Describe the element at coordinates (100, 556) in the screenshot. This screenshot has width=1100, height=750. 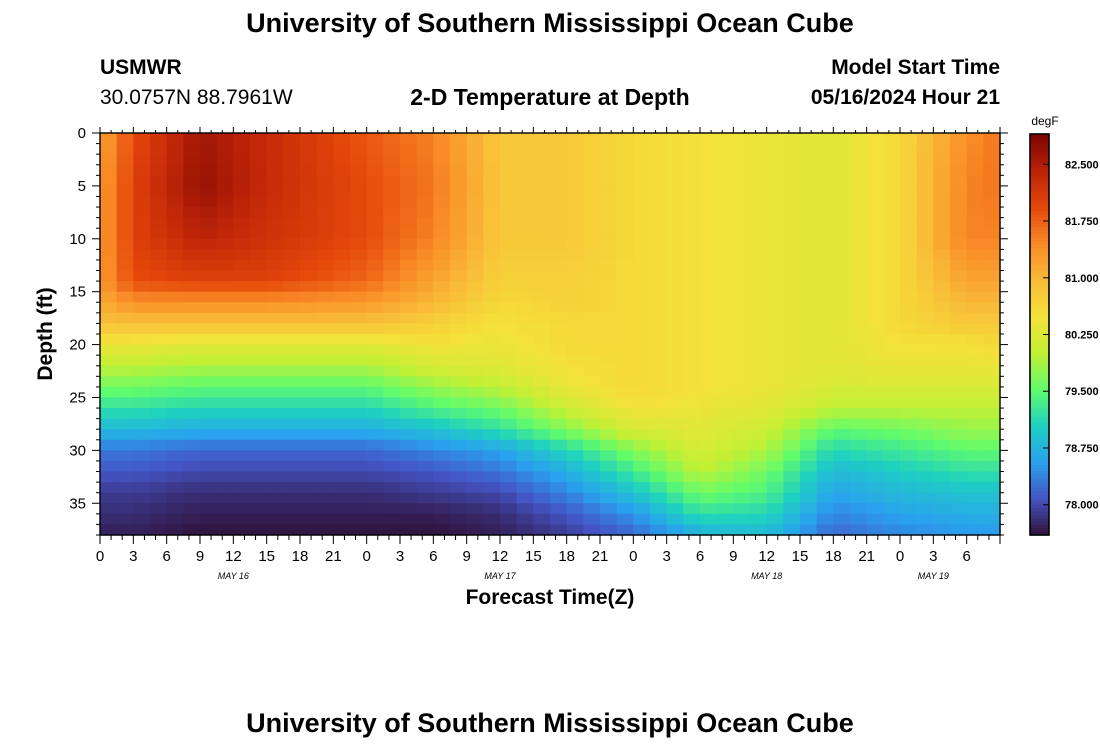
I see `x-tick-label: 0` at that location.